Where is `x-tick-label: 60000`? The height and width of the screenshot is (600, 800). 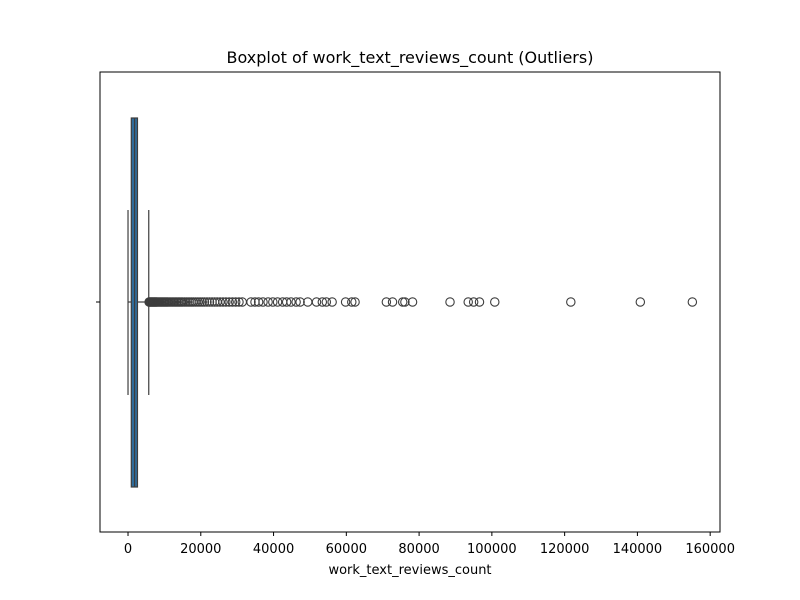
x-tick-label: 60000 is located at coordinates (346, 549).